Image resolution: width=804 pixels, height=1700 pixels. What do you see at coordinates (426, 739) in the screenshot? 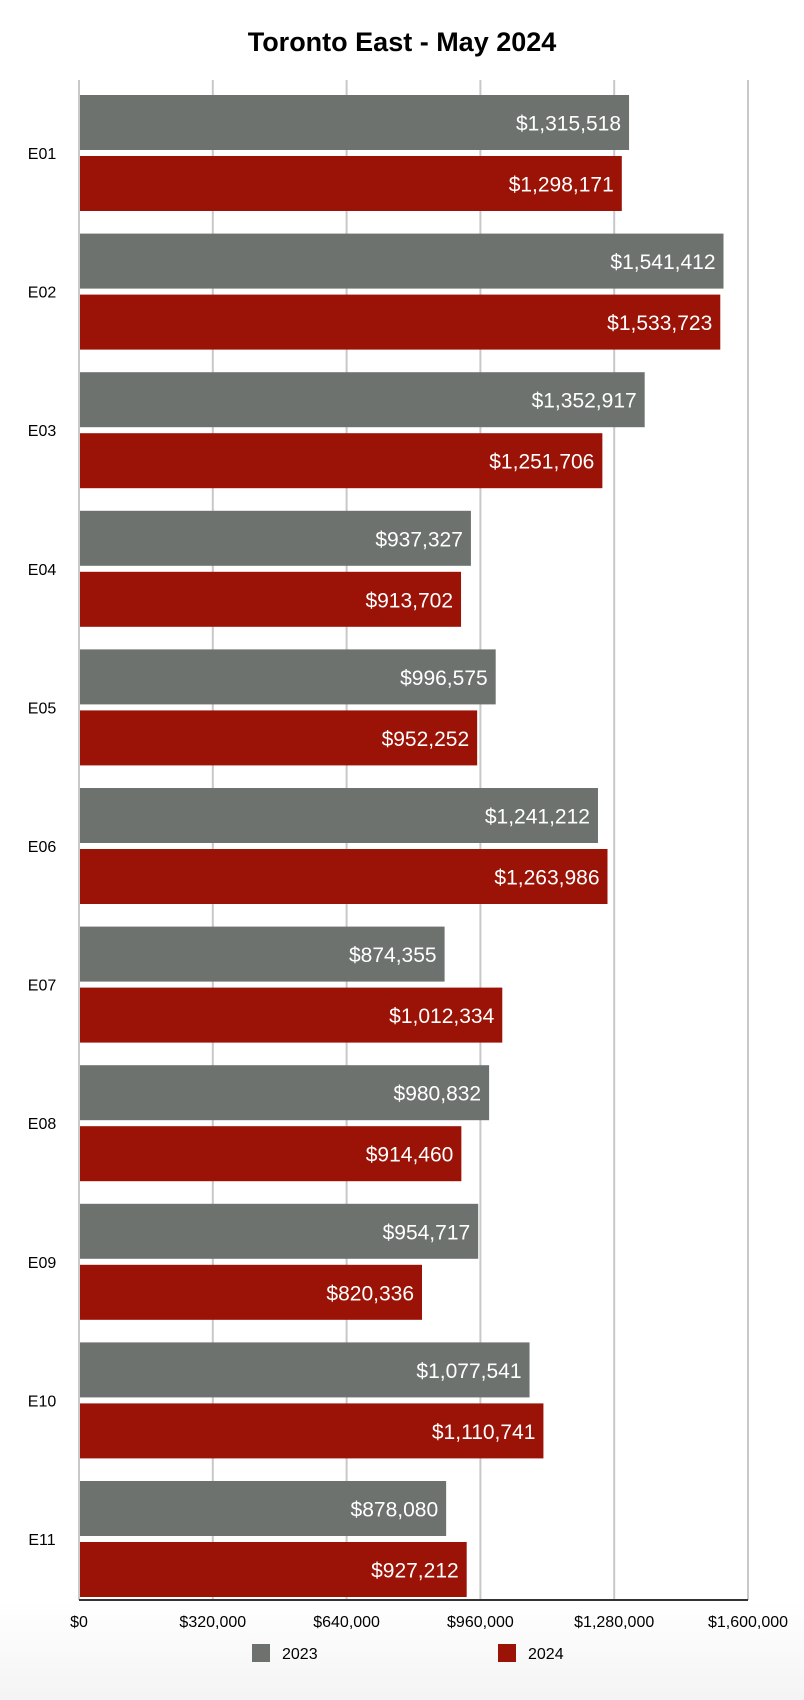
I see `bar-data-label: $952,252` at bounding box center [426, 739].